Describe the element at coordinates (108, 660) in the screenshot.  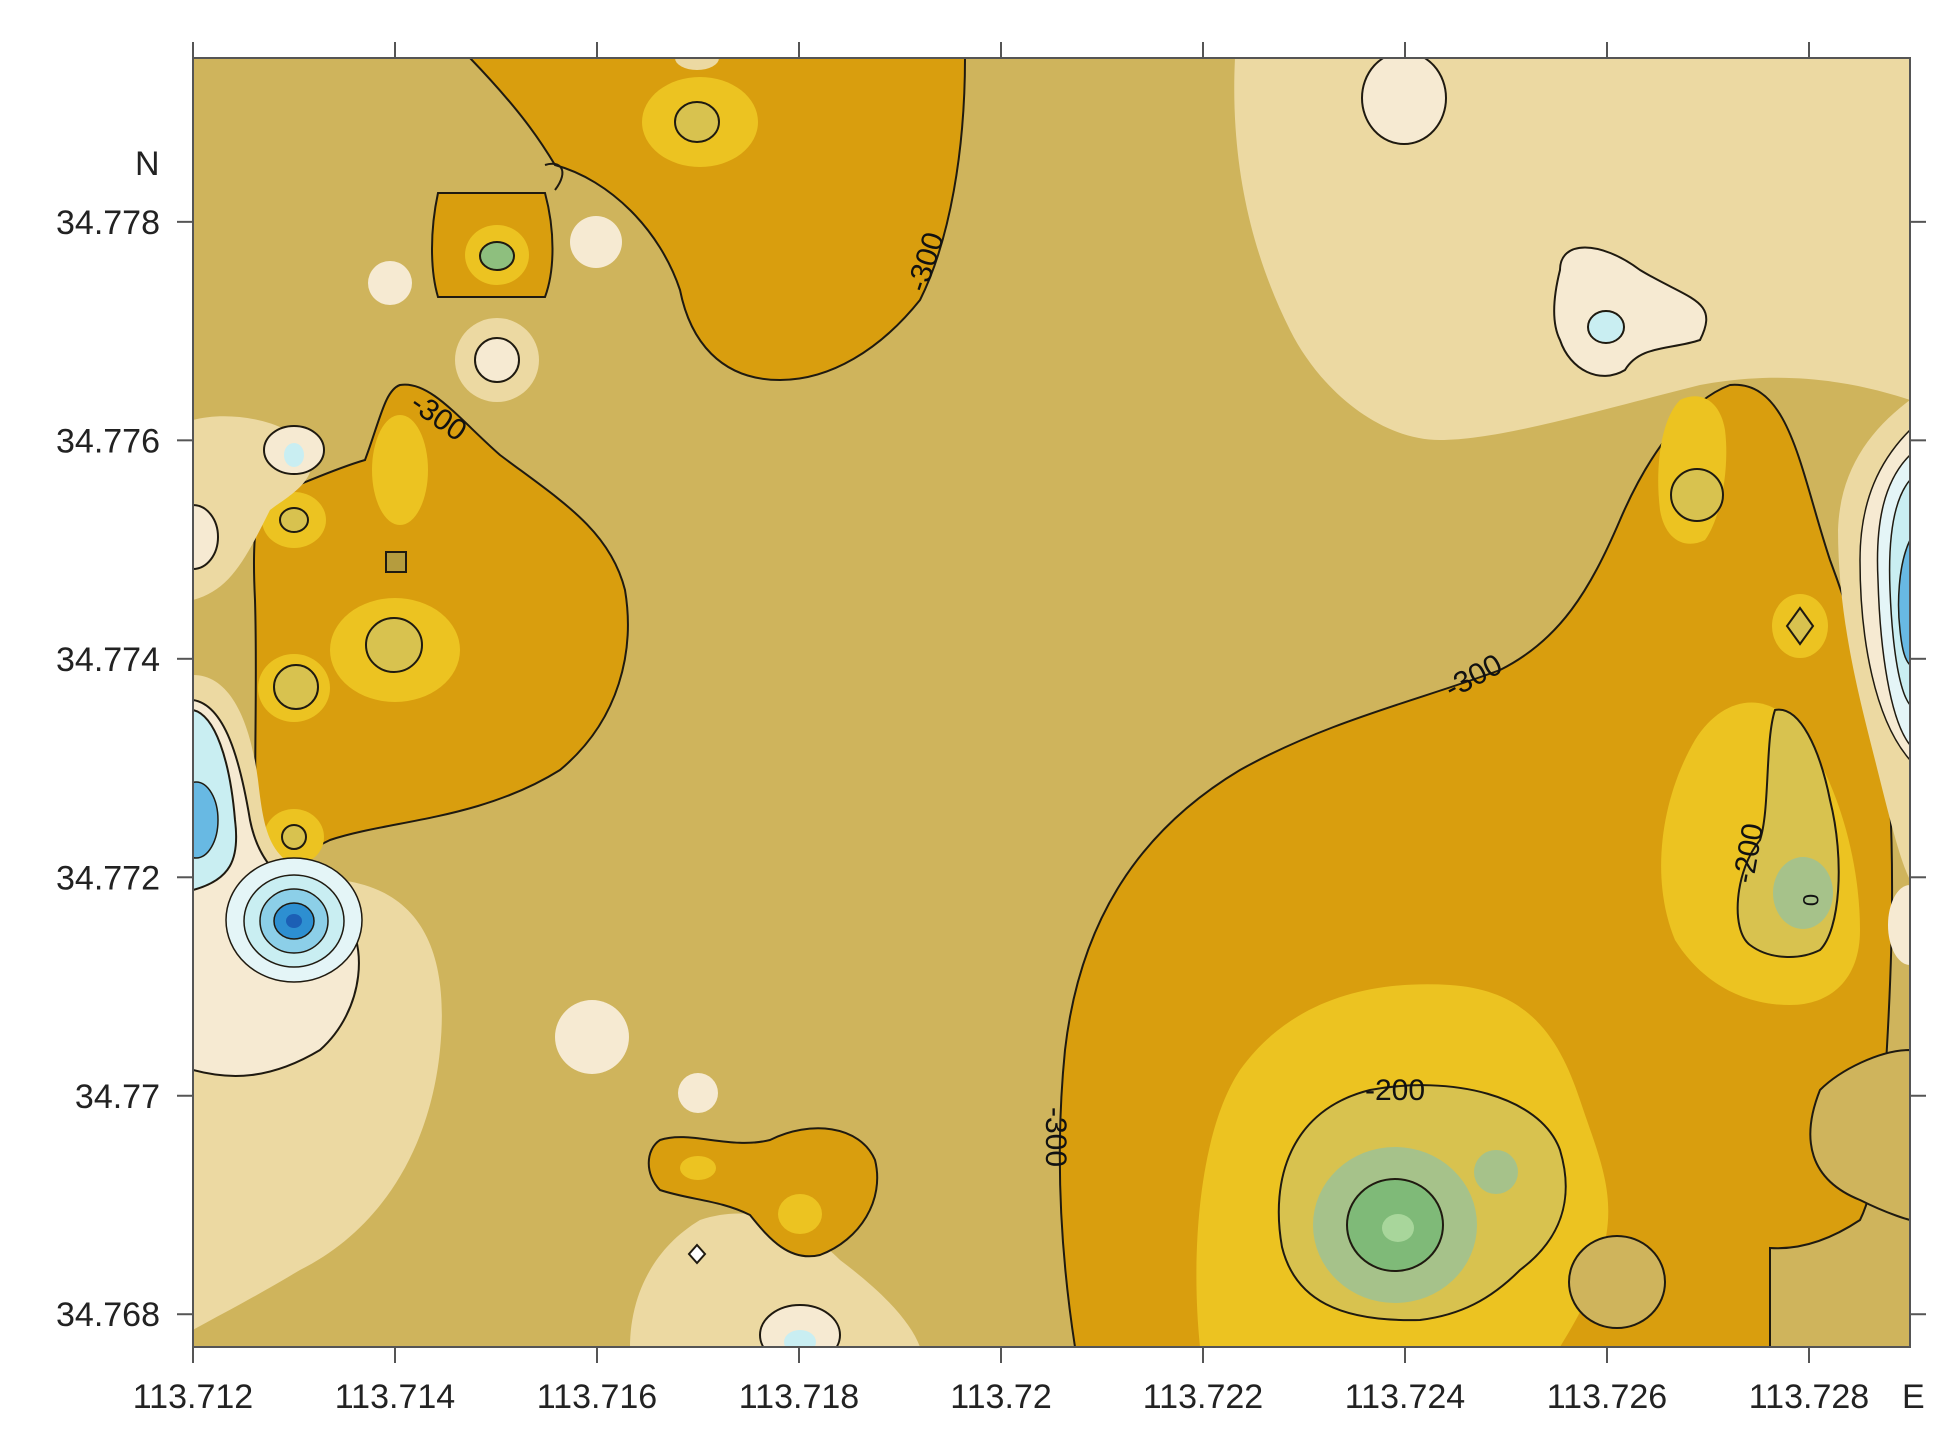
I see `y-tick-label: 34.774` at that location.